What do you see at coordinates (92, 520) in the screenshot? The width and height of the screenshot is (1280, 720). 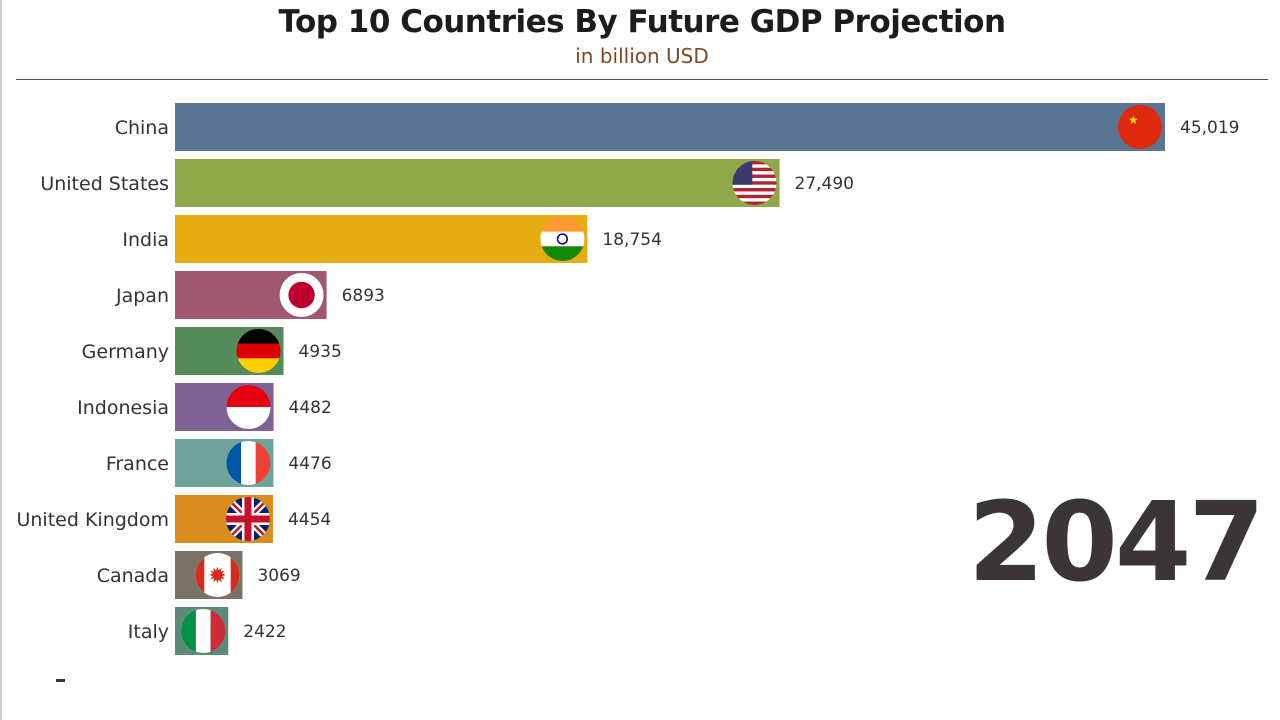 I see `category-label: United Kingdom` at bounding box center [92, 520].